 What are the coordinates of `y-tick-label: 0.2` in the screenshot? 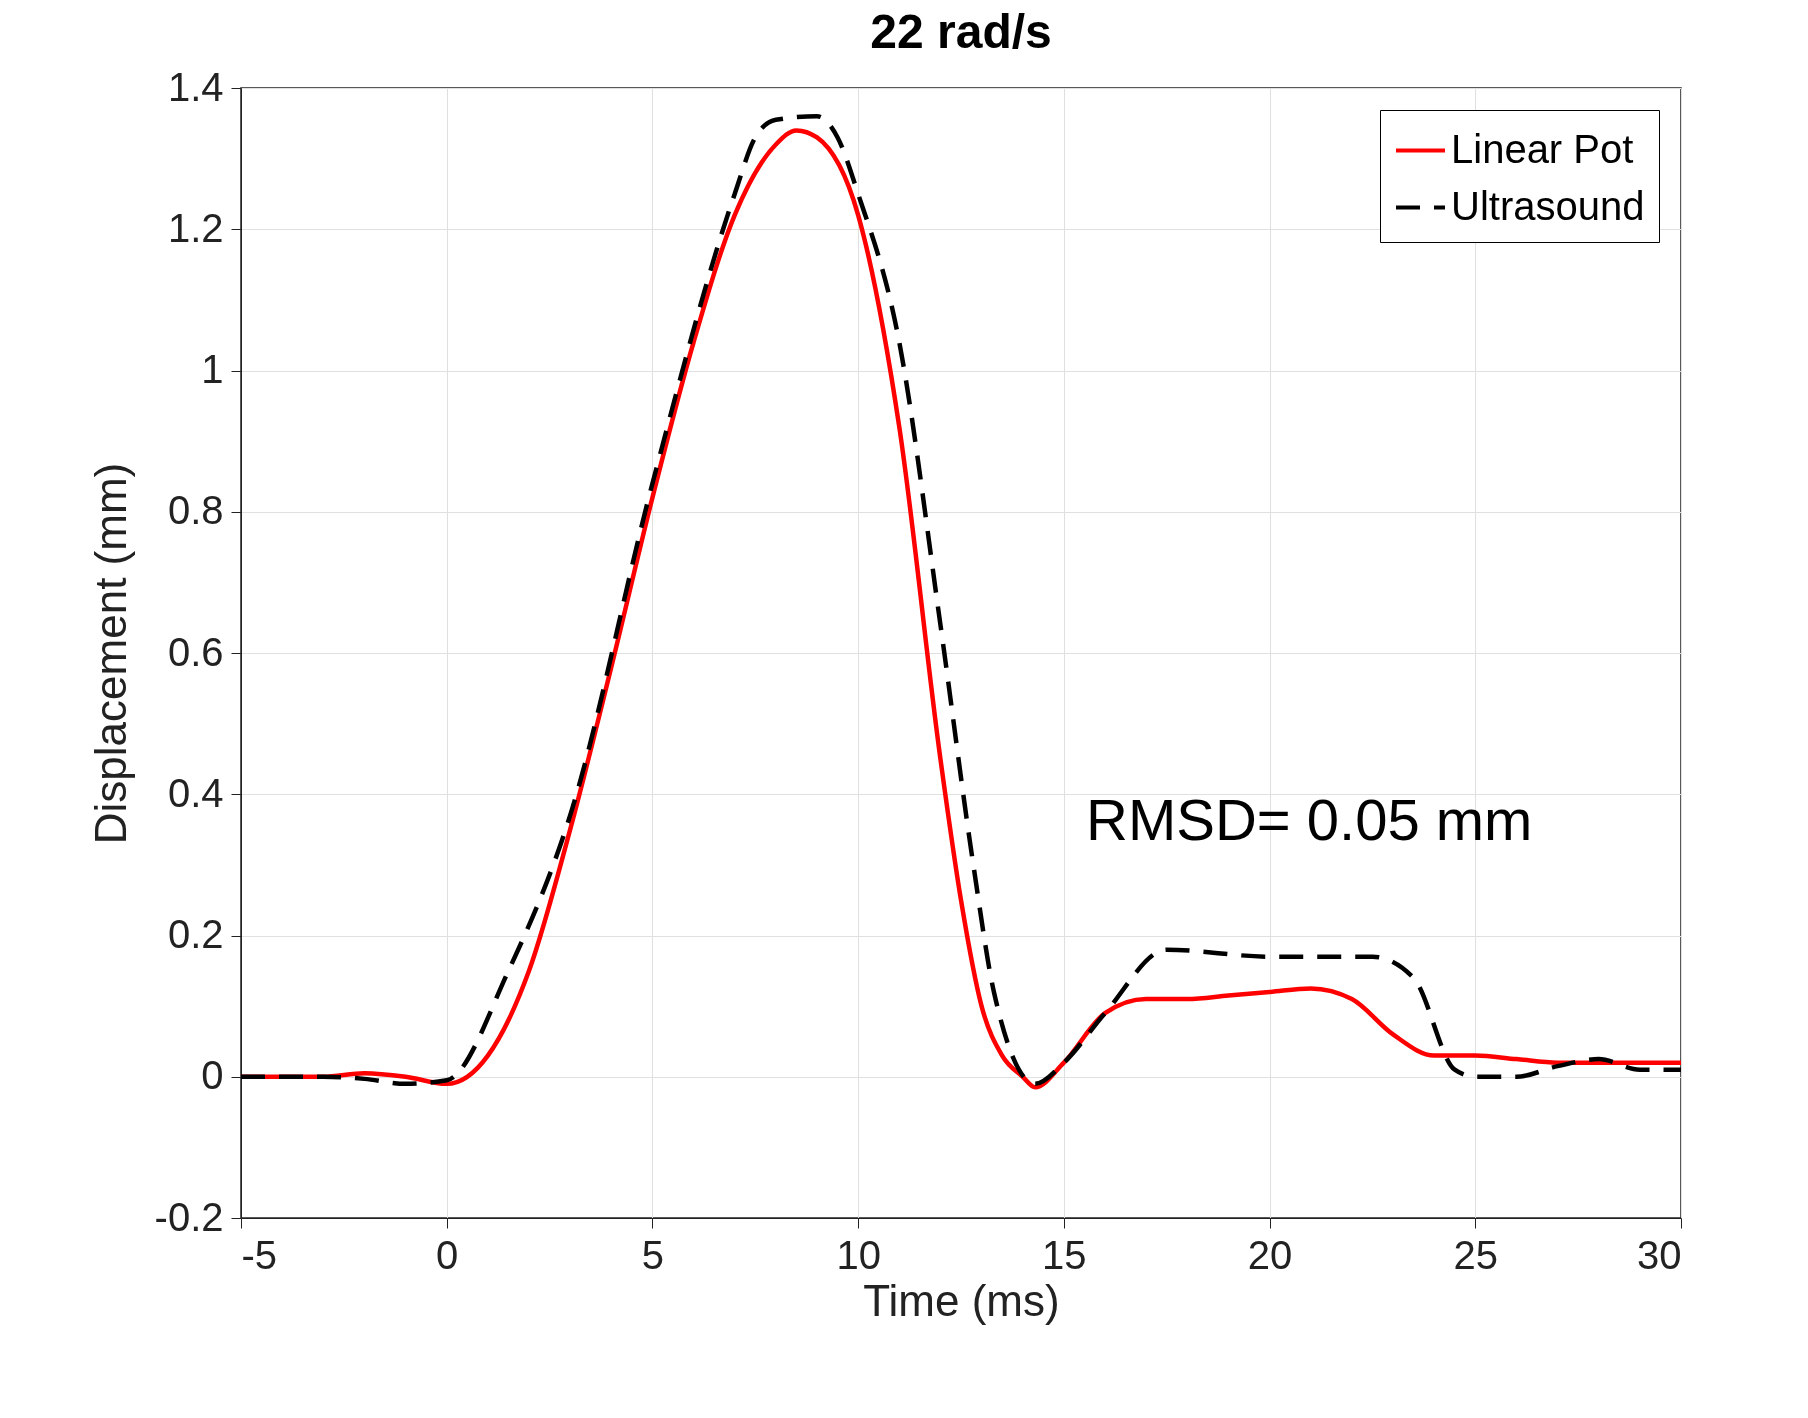 It's located at (195, 934).